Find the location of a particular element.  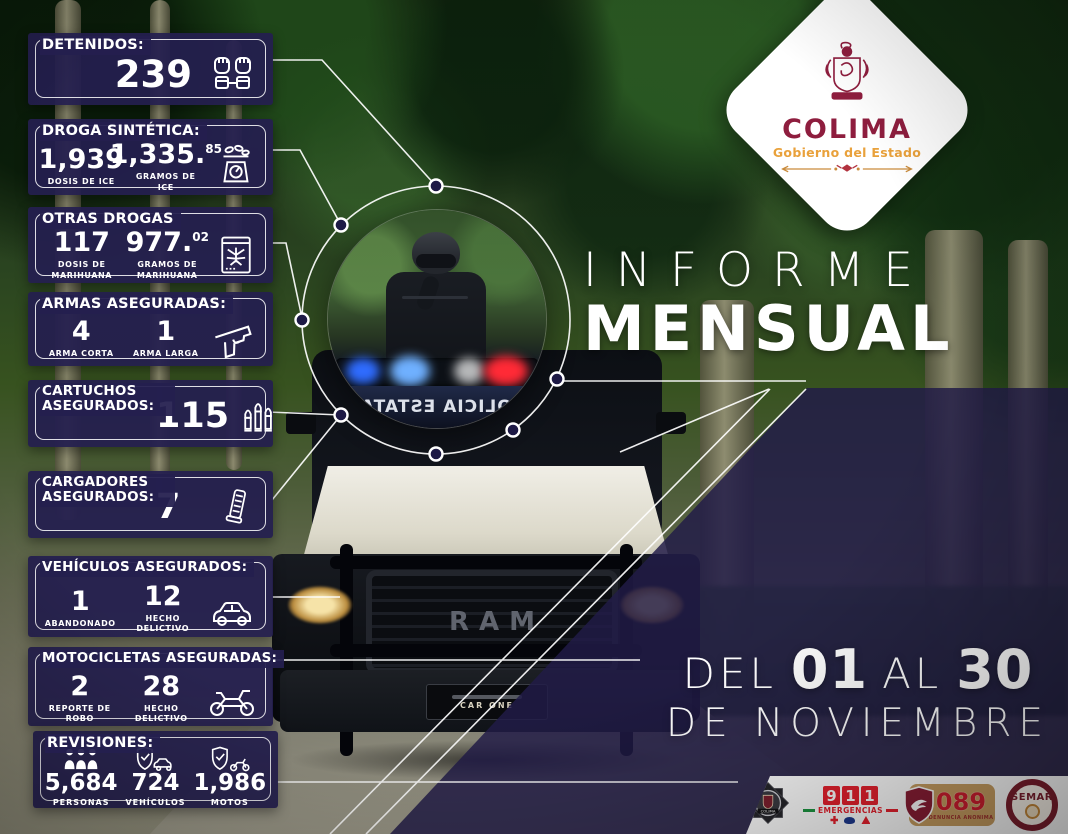

stat-label: DOSIS DE MARIHUANA is located at coordinates (82, 270).